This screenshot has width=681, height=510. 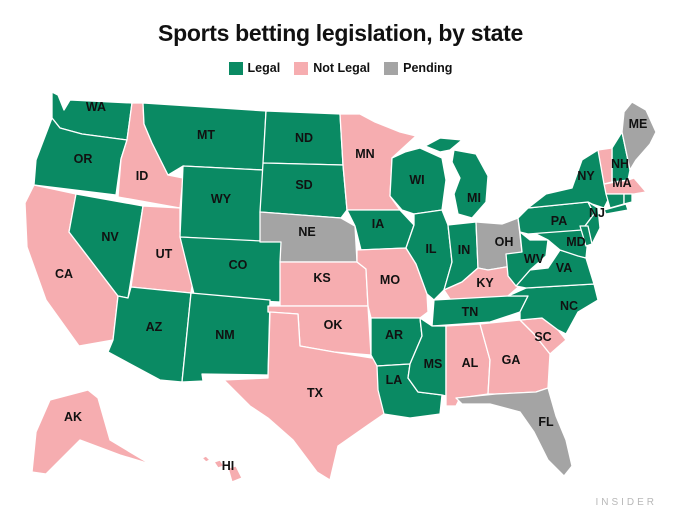 I want to click on state-ri, so click(x=628, y=199).